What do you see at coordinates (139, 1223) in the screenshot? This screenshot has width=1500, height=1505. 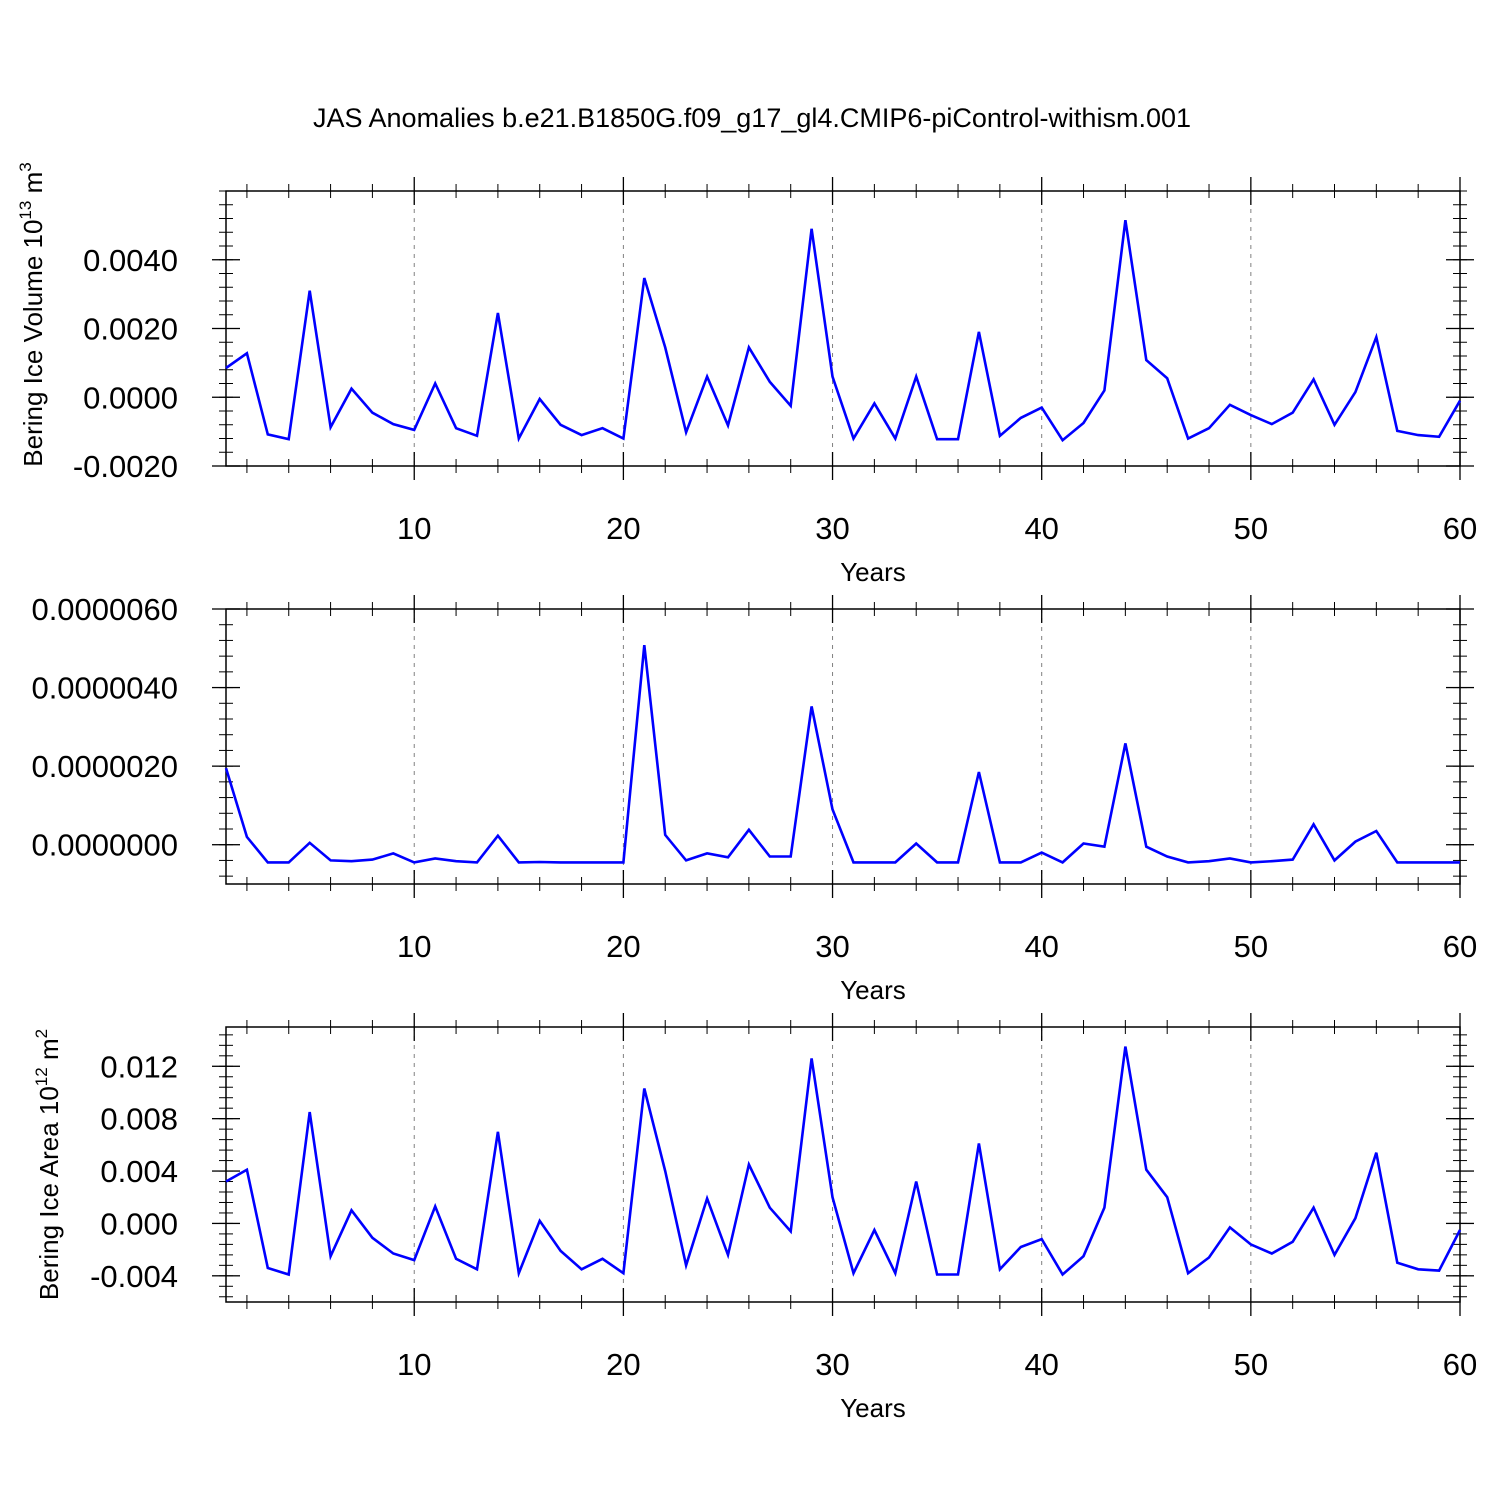 I see `y-tick-label: 0.000` at bounding box center [139, 1223].